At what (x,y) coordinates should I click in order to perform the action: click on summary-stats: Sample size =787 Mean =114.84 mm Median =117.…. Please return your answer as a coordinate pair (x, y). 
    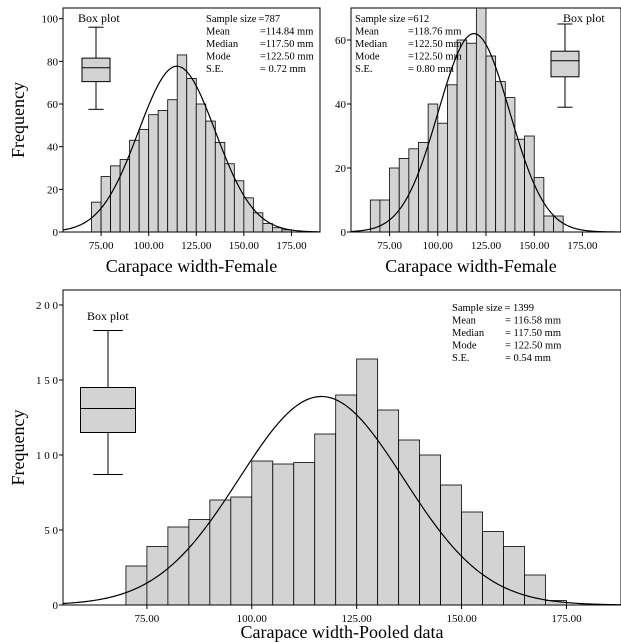
    Looking at the image, I should click on (260, 44).